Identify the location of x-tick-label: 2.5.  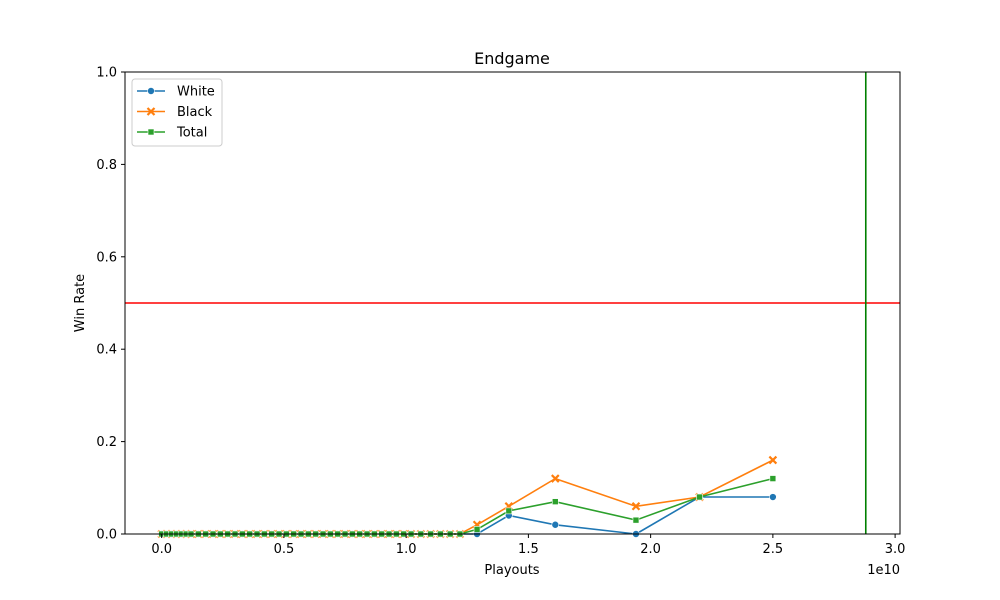
(773, 549).